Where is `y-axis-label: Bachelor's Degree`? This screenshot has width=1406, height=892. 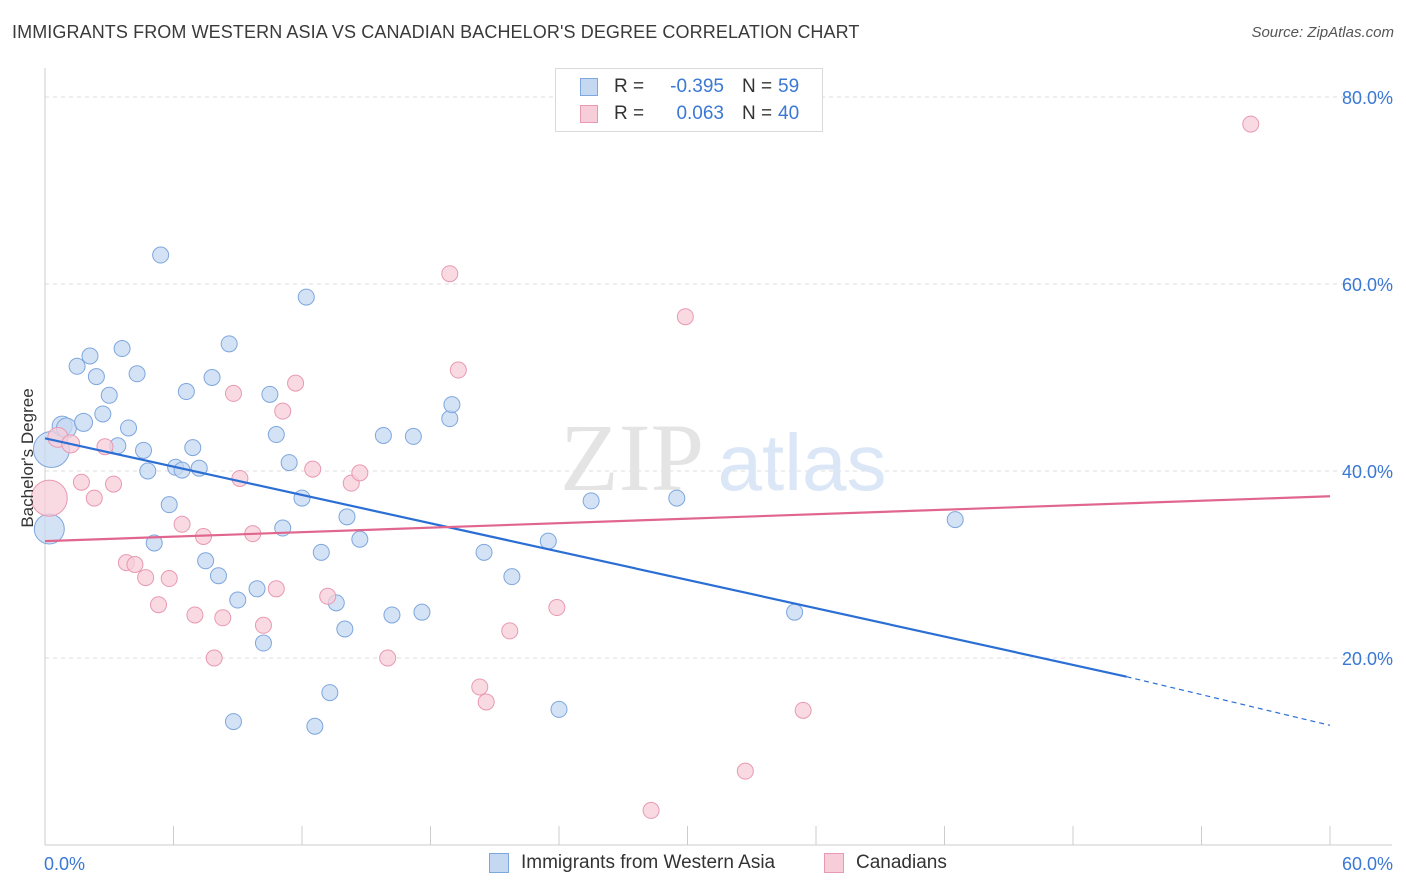 y-axis-label: Bachelor's Degree is located at coordinates (27, 458).